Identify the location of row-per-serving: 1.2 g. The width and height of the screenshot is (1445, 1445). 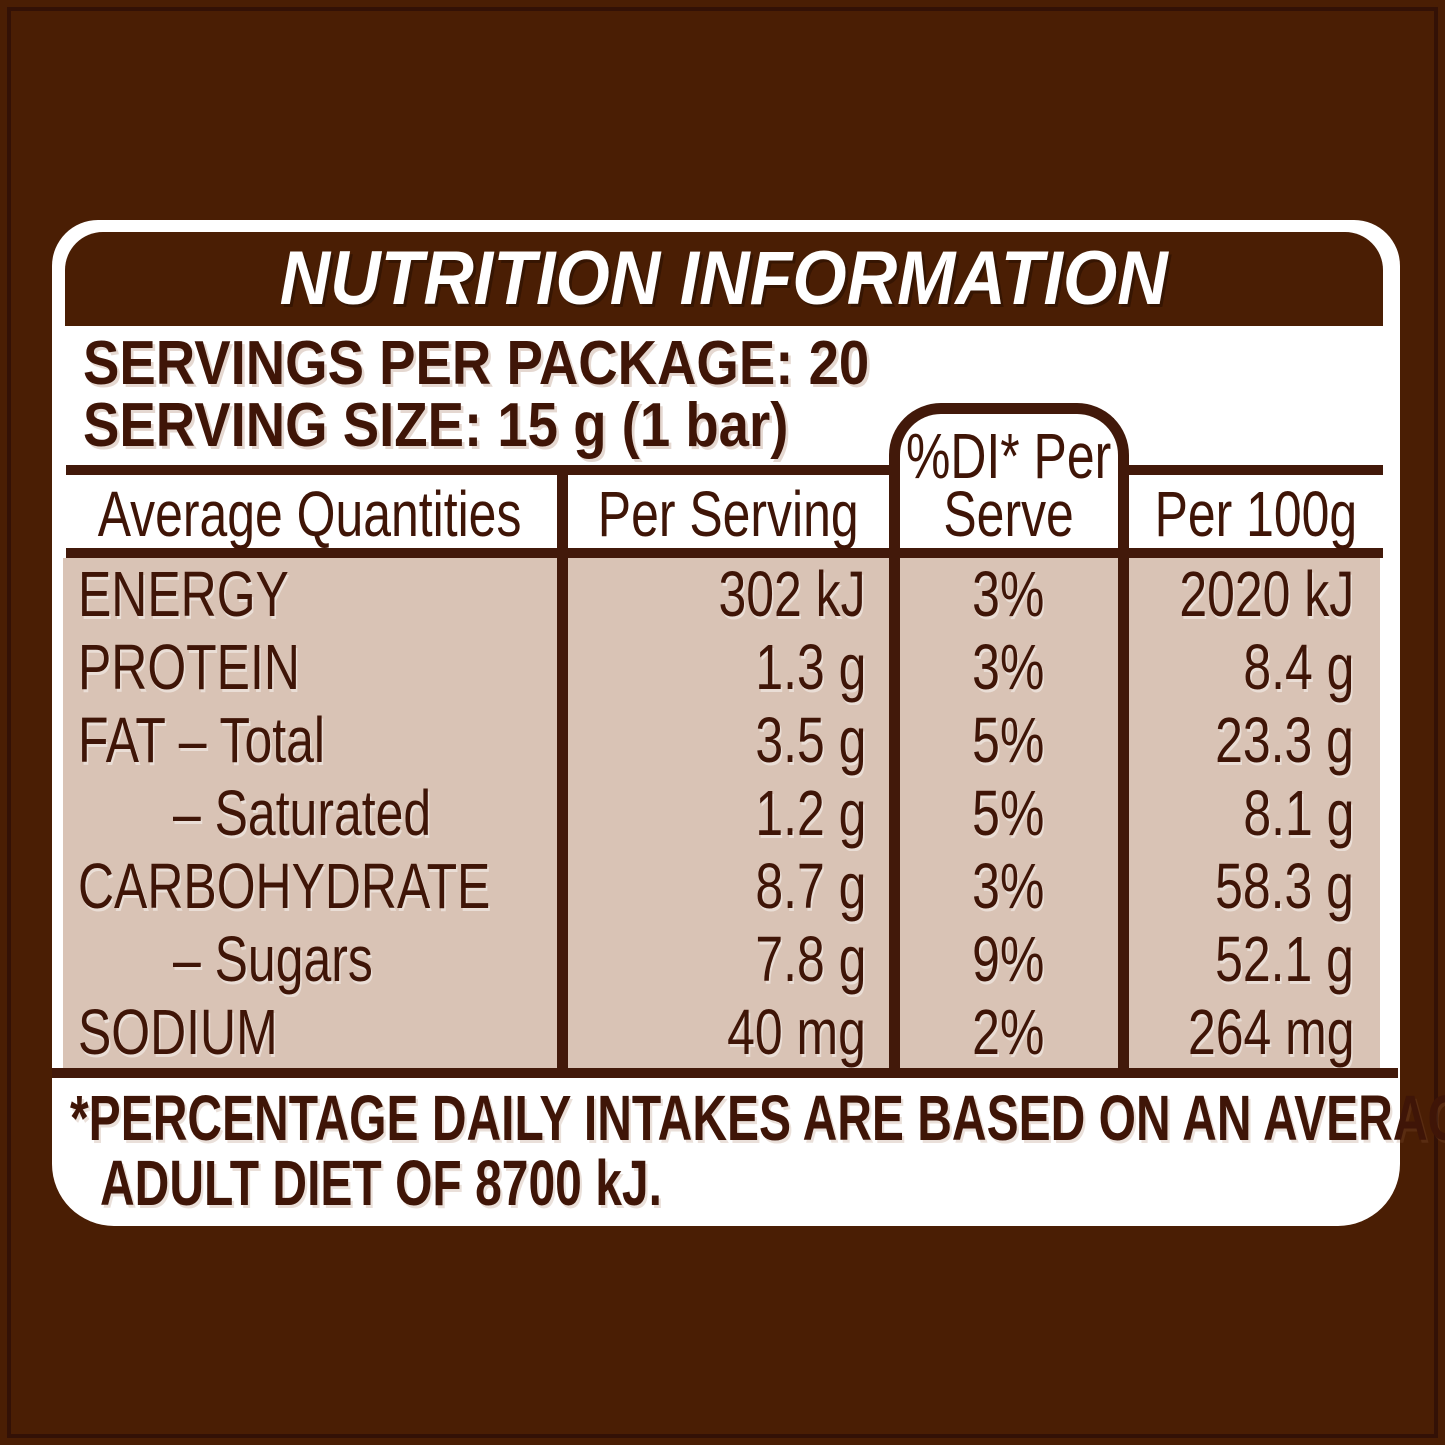
(810, 813).